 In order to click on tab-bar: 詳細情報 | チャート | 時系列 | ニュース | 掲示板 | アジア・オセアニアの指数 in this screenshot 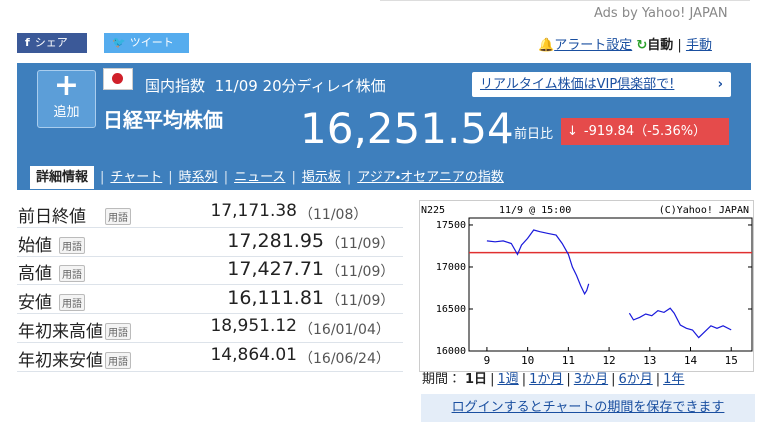, I will do `click(267, 177)`.